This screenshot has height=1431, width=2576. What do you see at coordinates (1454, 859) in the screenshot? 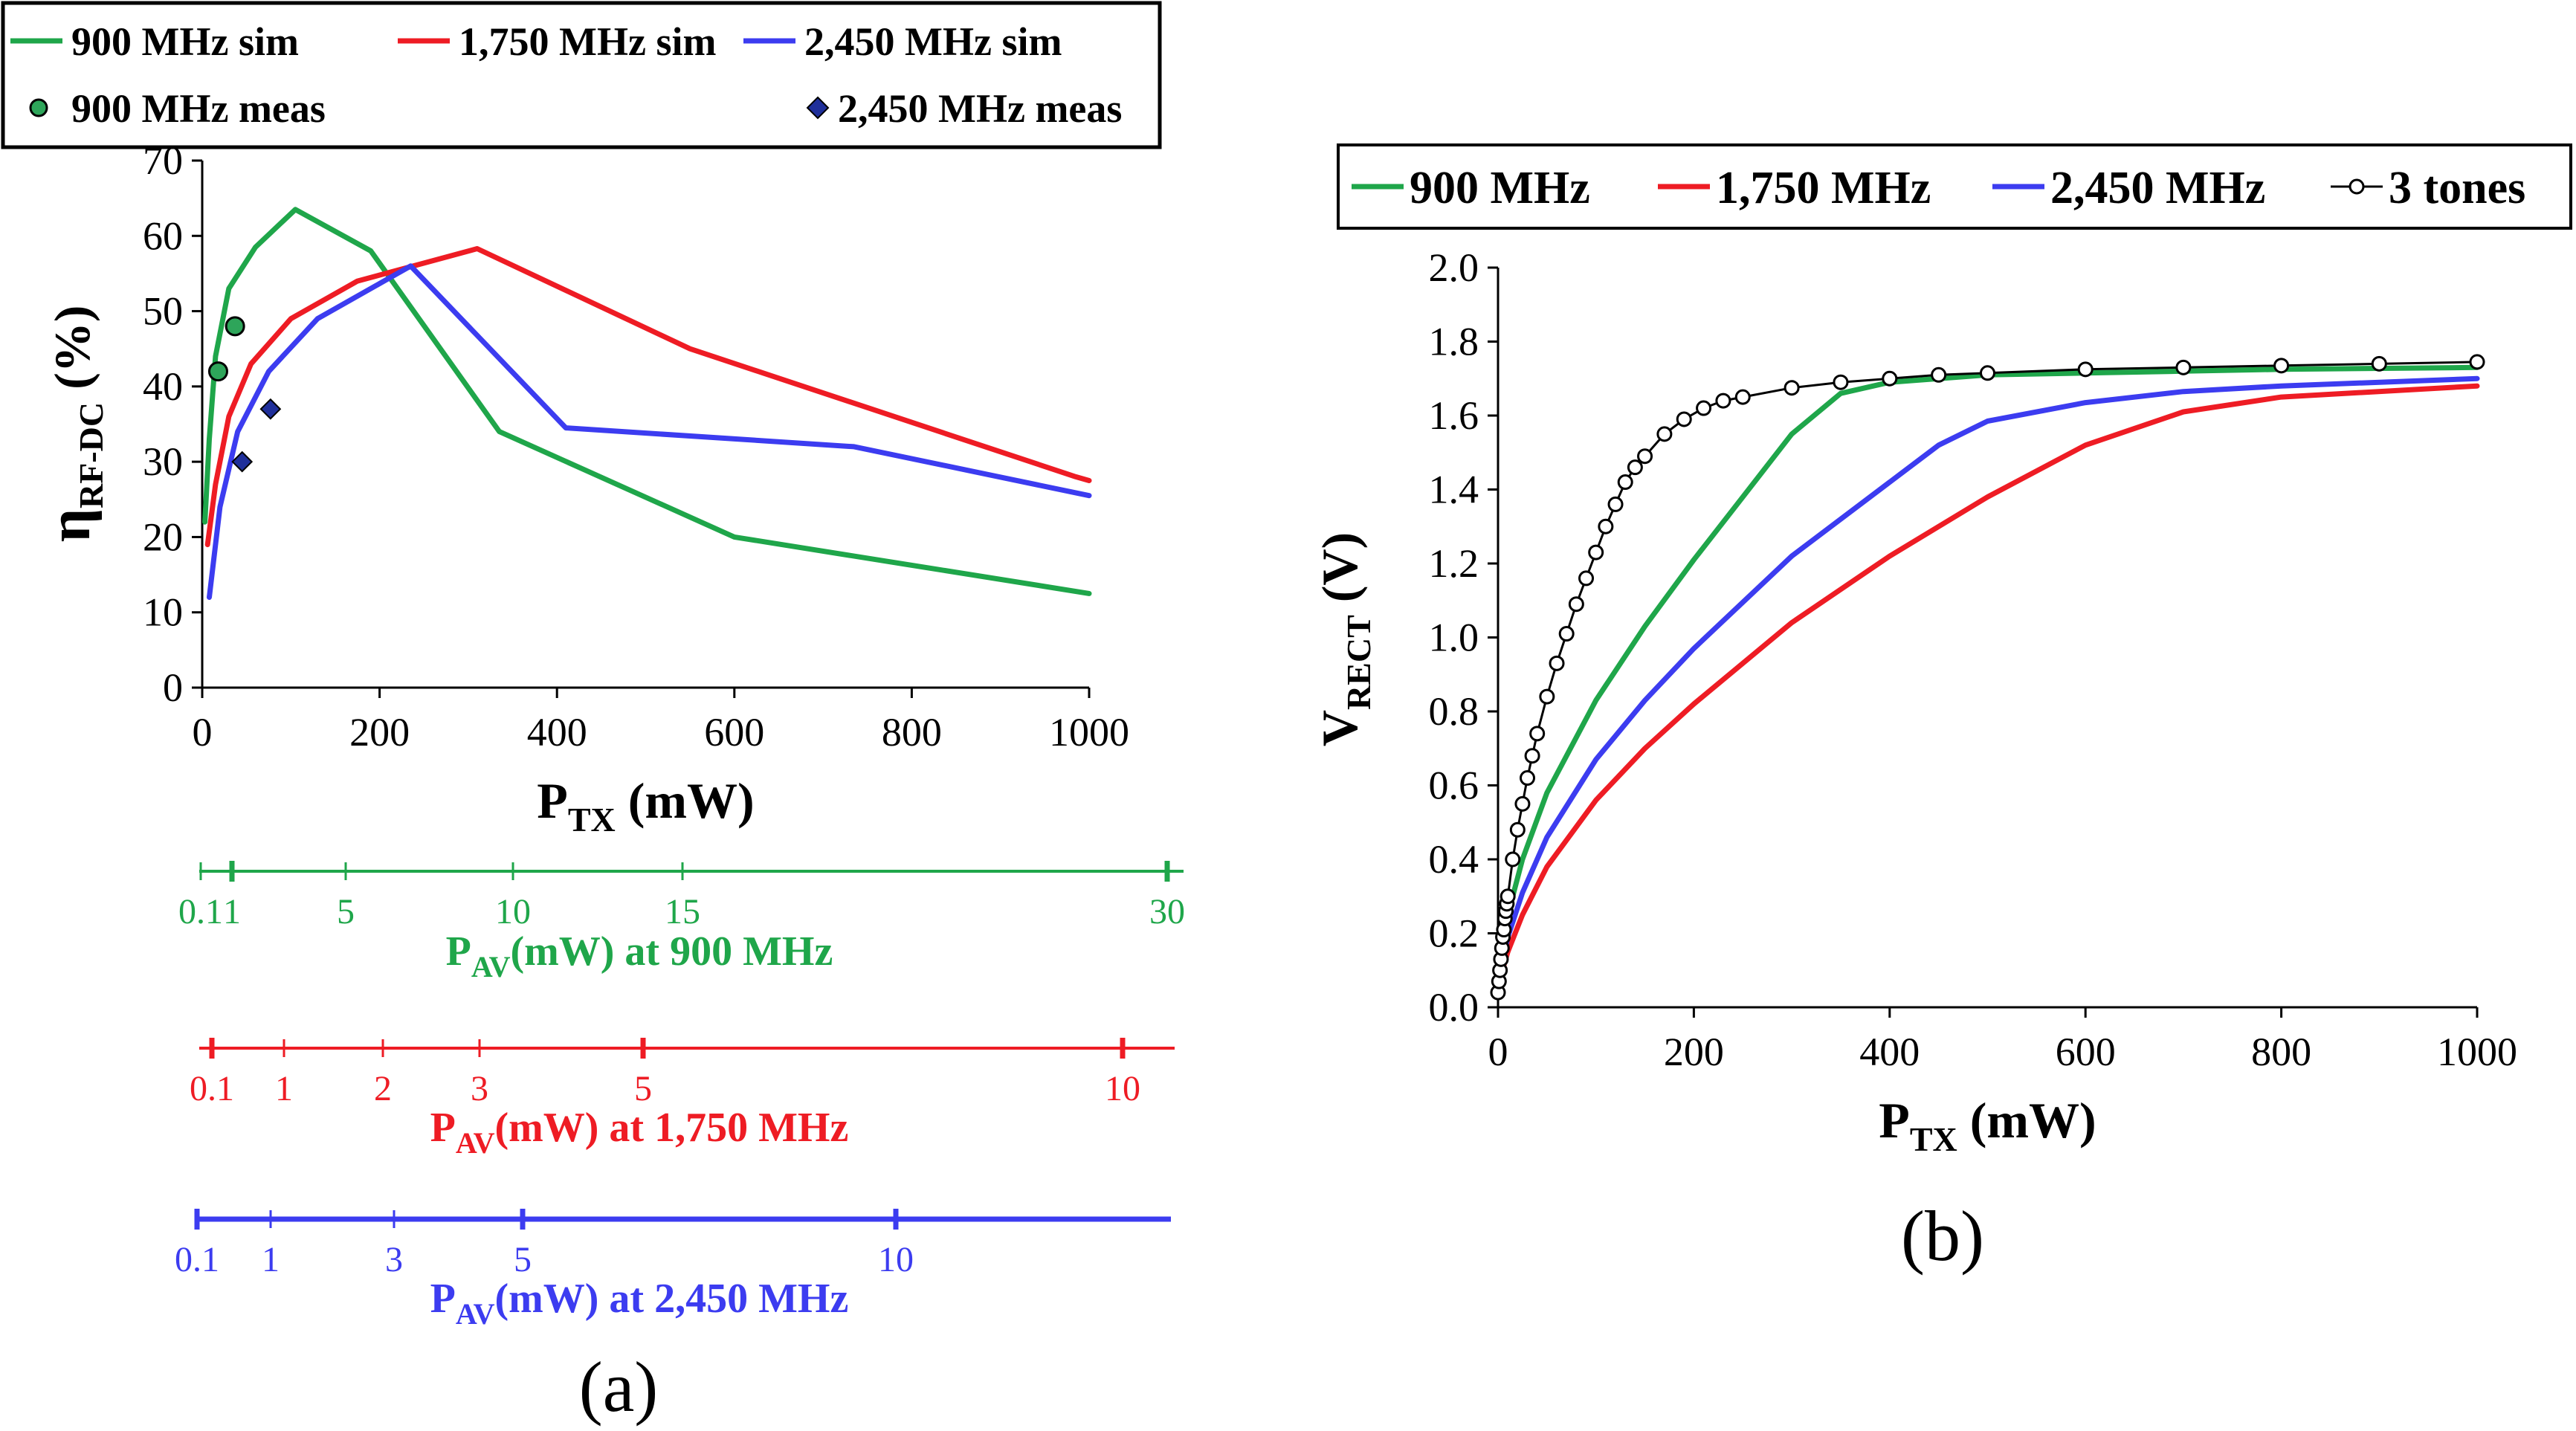
I see `y-tick-label: 0.4` at bounding box center [1454, 859].